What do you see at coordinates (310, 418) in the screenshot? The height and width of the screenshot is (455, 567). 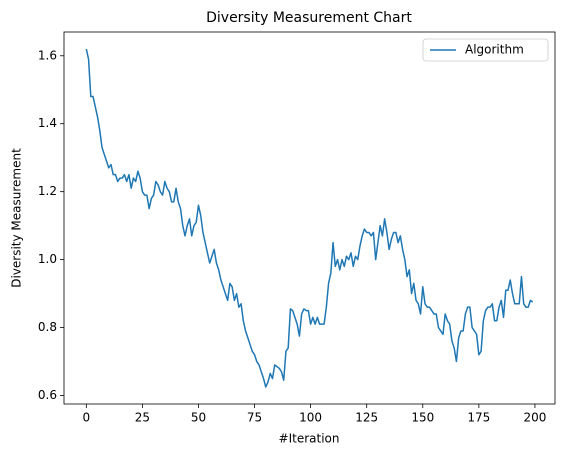 I see `x-tick-label: 100` at bounding box center [310, 418].